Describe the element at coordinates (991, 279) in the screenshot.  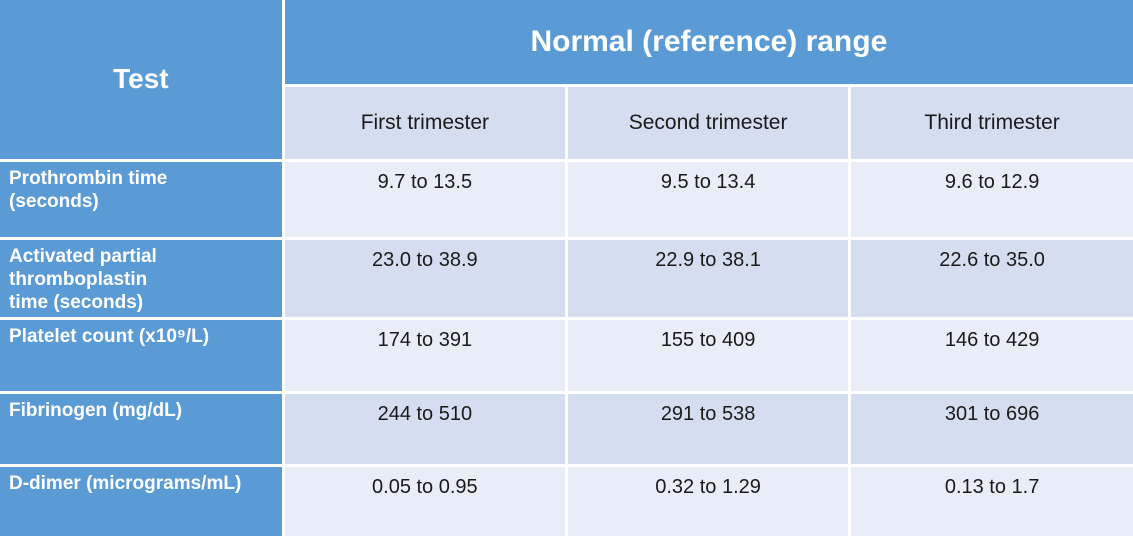
I see `range-value-cell: 22.6 to 35.0` at that location.